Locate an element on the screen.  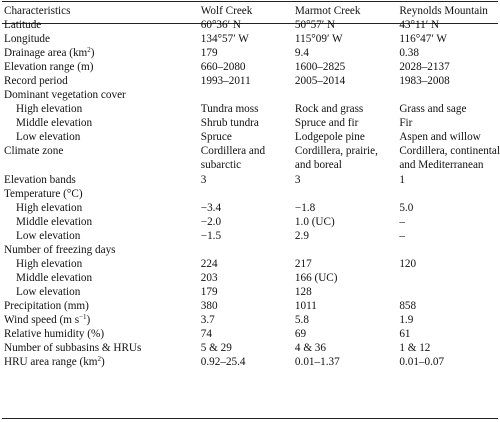
row-label: Record period is located at coordinates (36, 81).